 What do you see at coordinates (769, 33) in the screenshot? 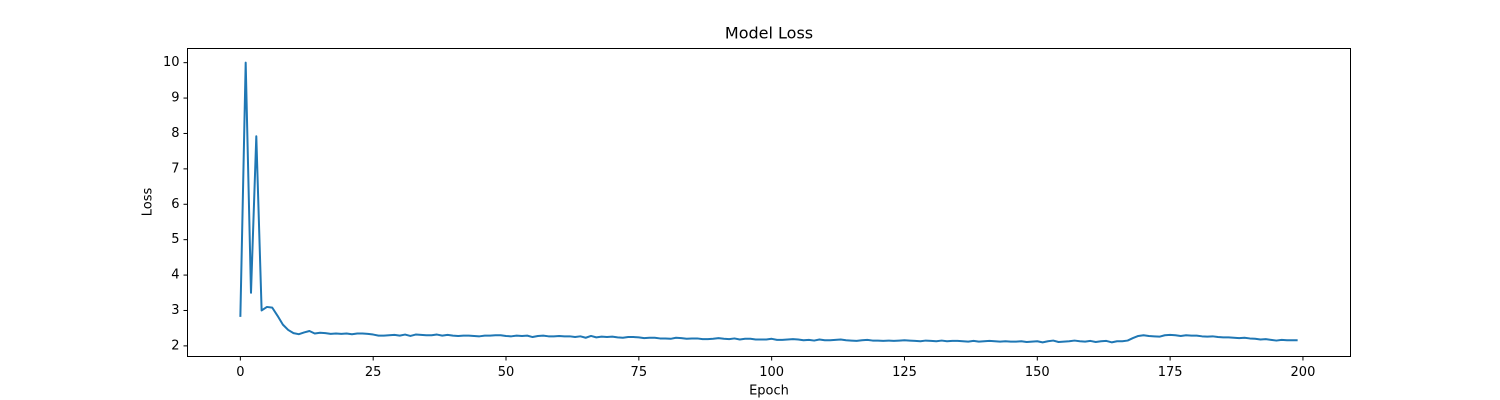
I see `chart-title: Model Loss` at bounding box center [769, 33].